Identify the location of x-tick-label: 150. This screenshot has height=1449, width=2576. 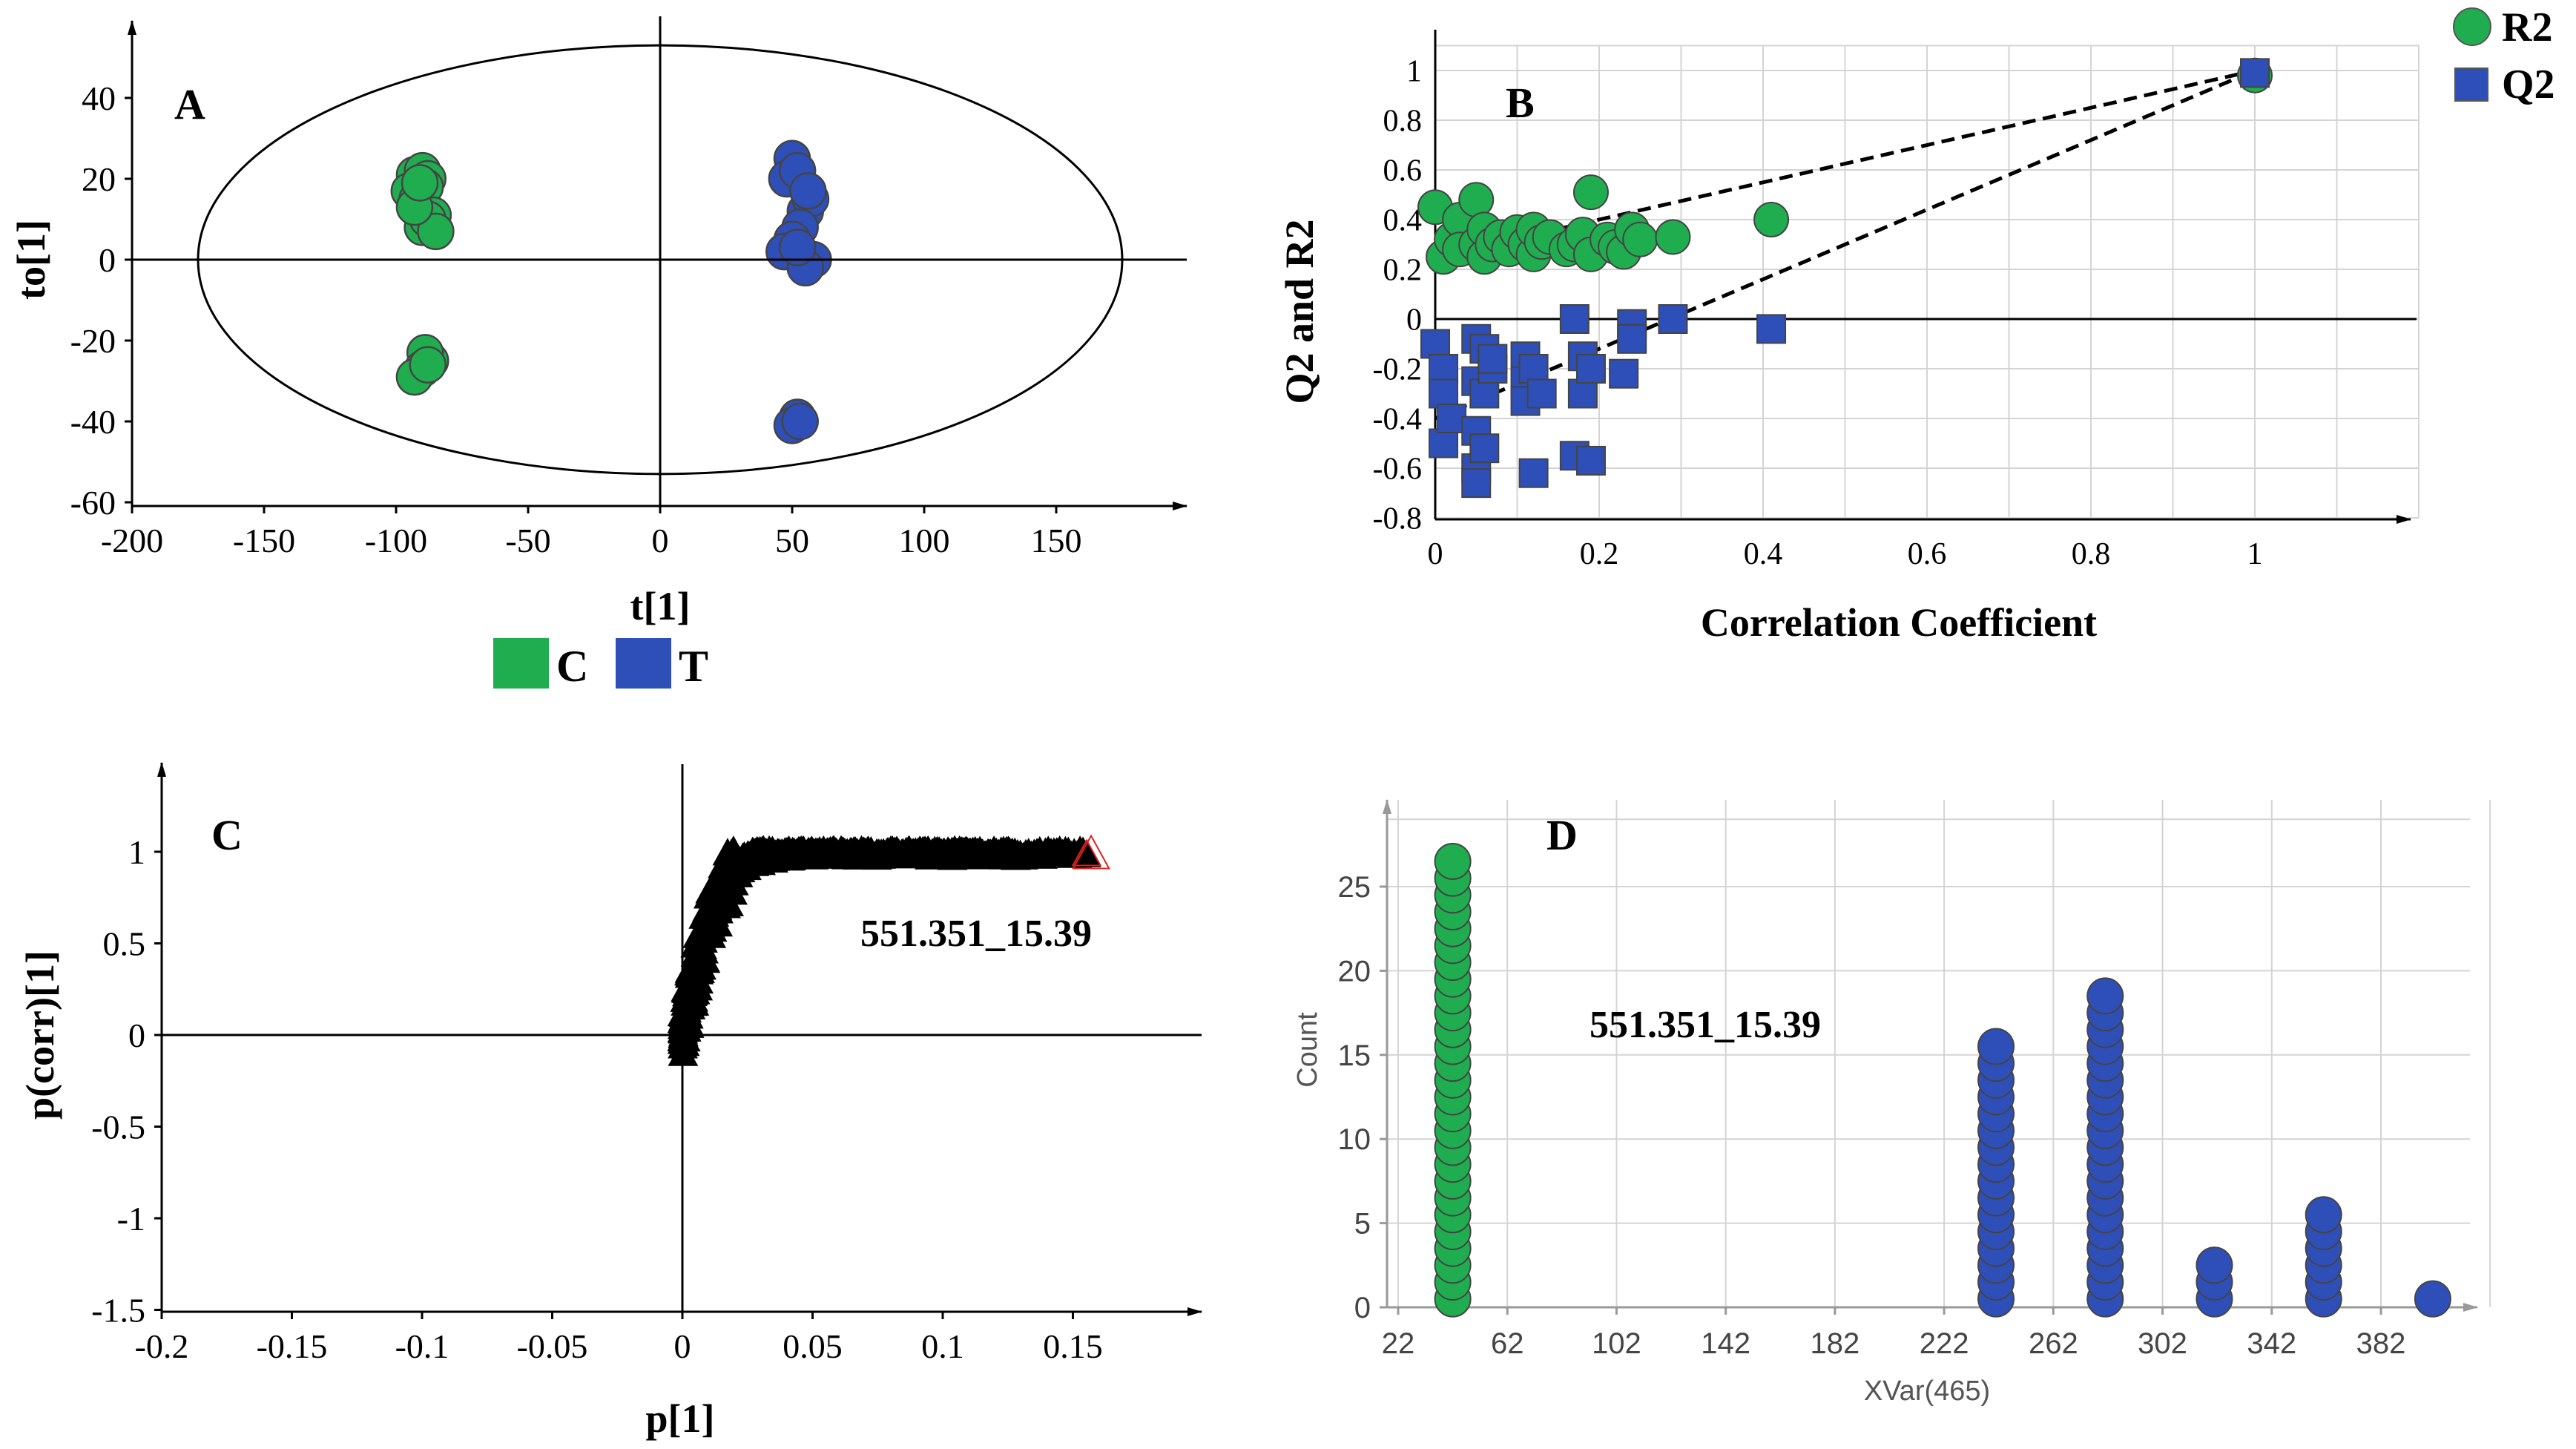
(1056, 540).